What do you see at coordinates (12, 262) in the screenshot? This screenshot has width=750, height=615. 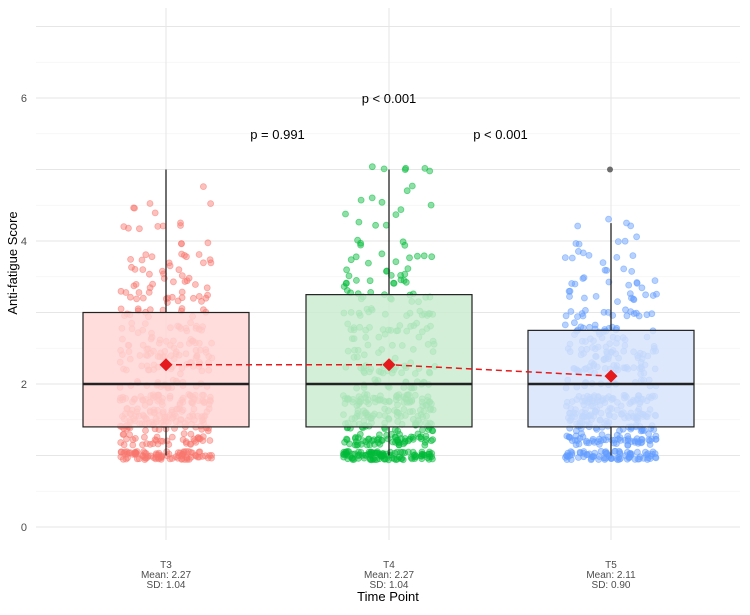 I see `y-axis-title: Anti-fatigue Score` at bounding box center [12, 262].